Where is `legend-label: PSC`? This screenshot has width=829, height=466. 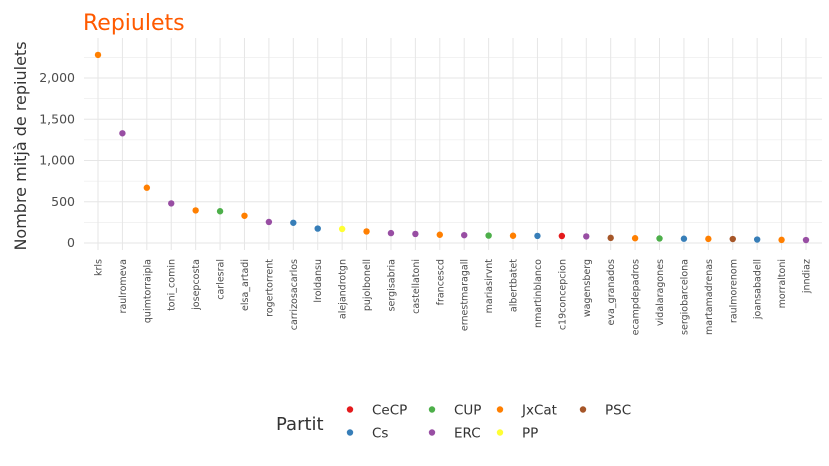 legend-label: PSC is located at coordinates (618, 411).